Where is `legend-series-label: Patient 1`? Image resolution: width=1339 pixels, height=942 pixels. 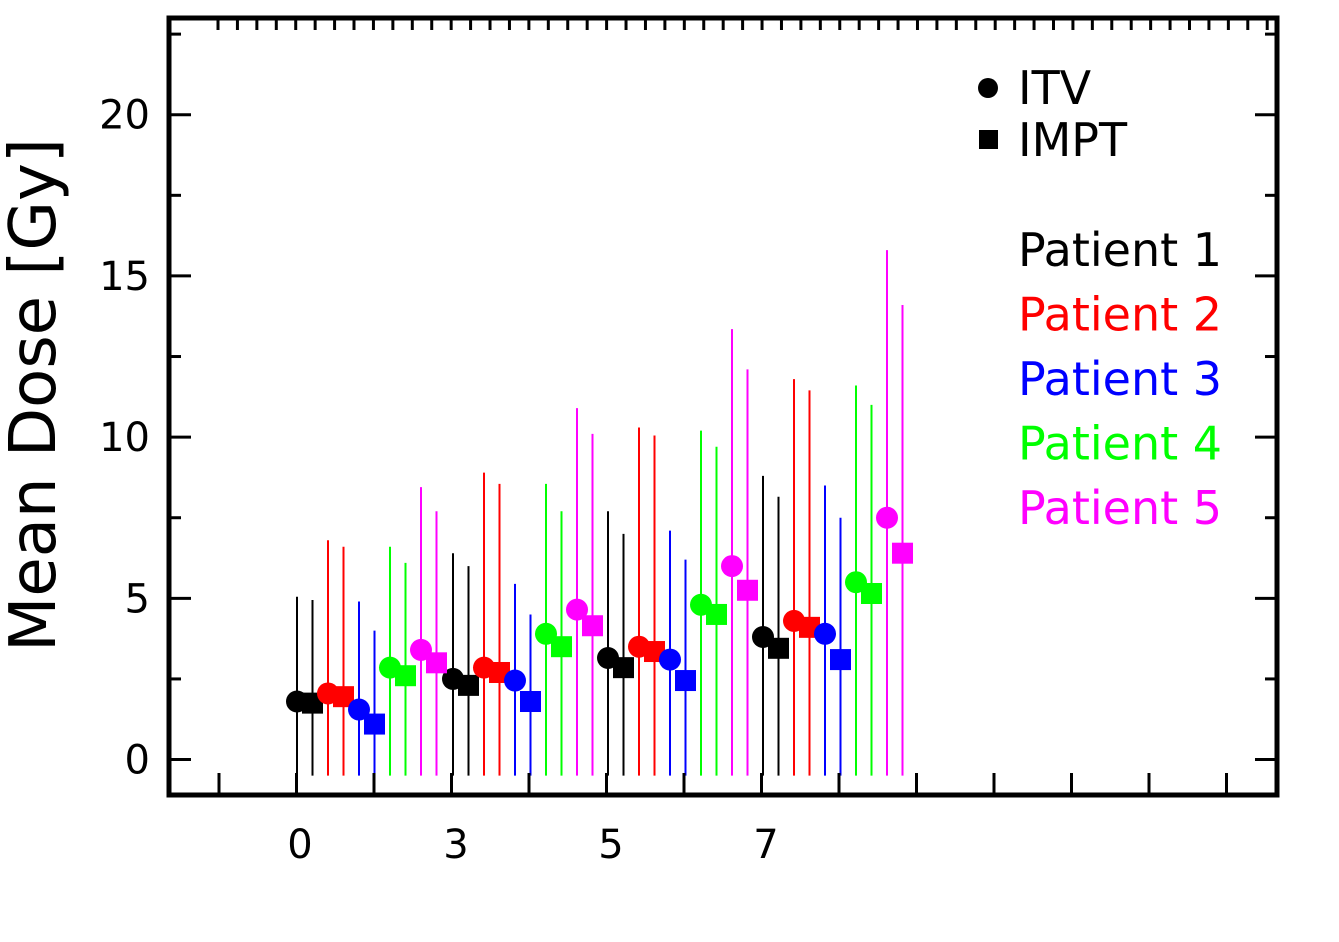 legend-series-label: Patient 1 is located at coordinates (1120, 250).